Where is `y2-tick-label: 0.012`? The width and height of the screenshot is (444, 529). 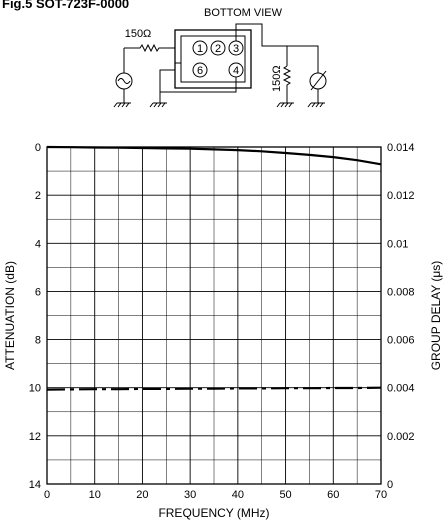 y2-tick-label: 0.012 is located at coordinates (401, 196).